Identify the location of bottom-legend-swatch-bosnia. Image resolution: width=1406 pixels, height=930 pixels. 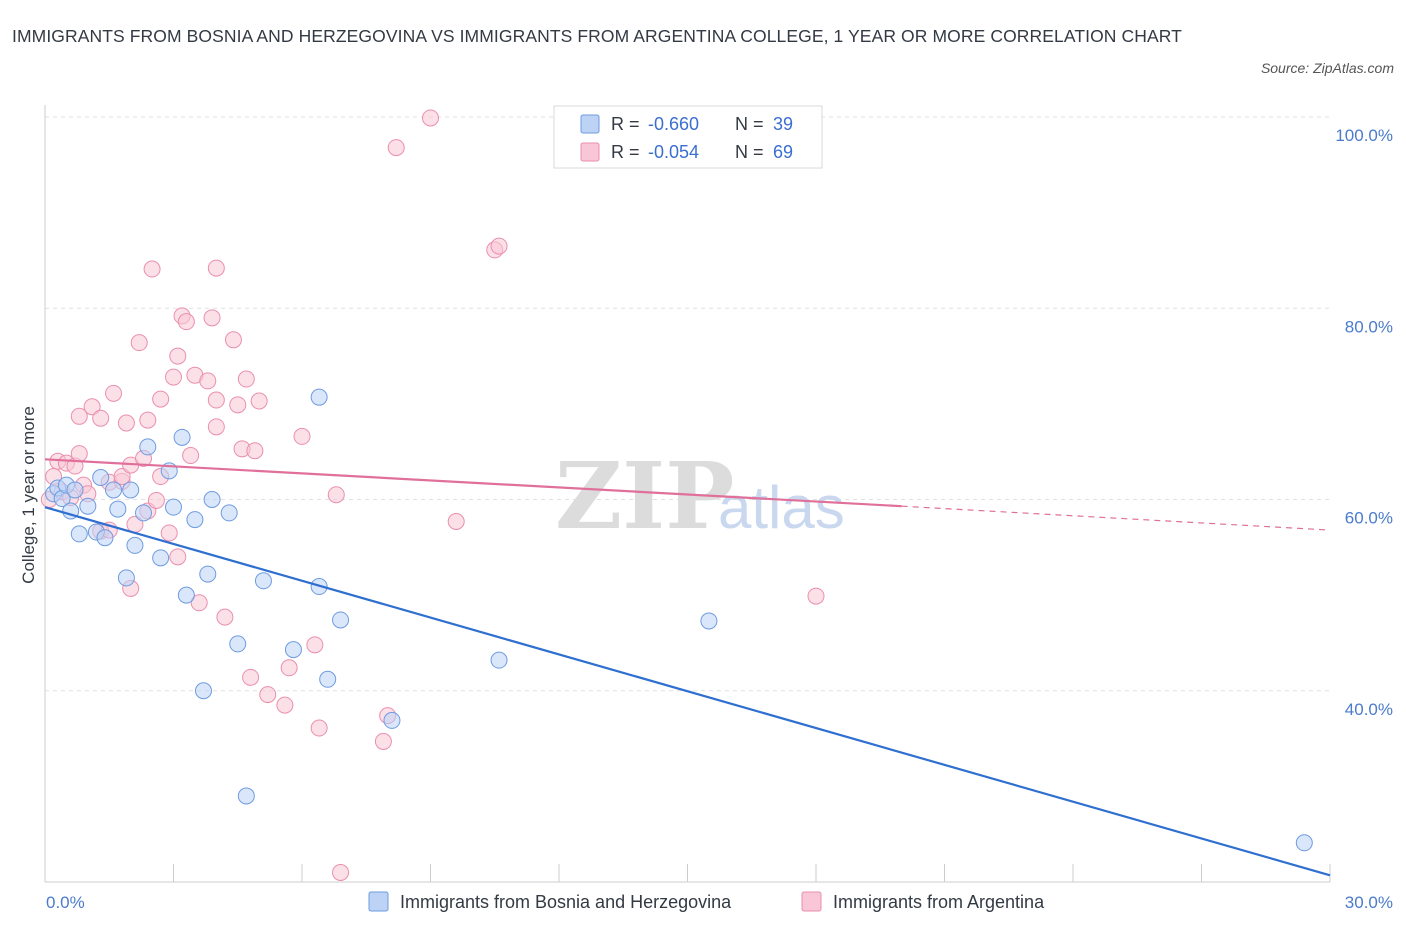
(378, 901).